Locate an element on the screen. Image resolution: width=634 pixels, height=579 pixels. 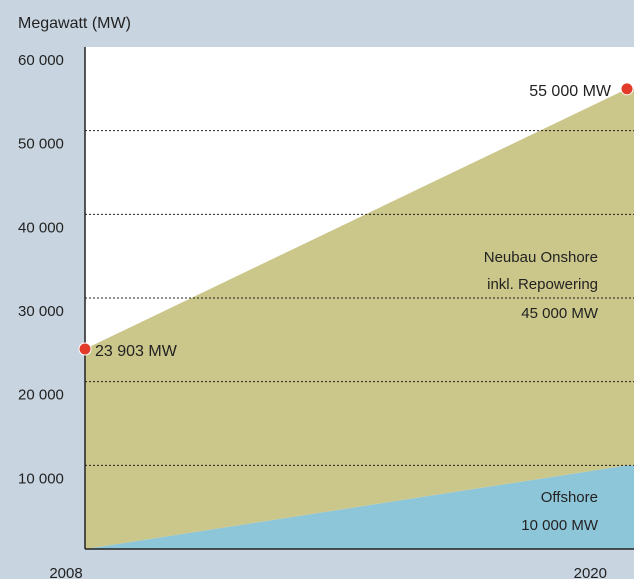
value-label: 10 000 MW is located at coordinates (560, 525).